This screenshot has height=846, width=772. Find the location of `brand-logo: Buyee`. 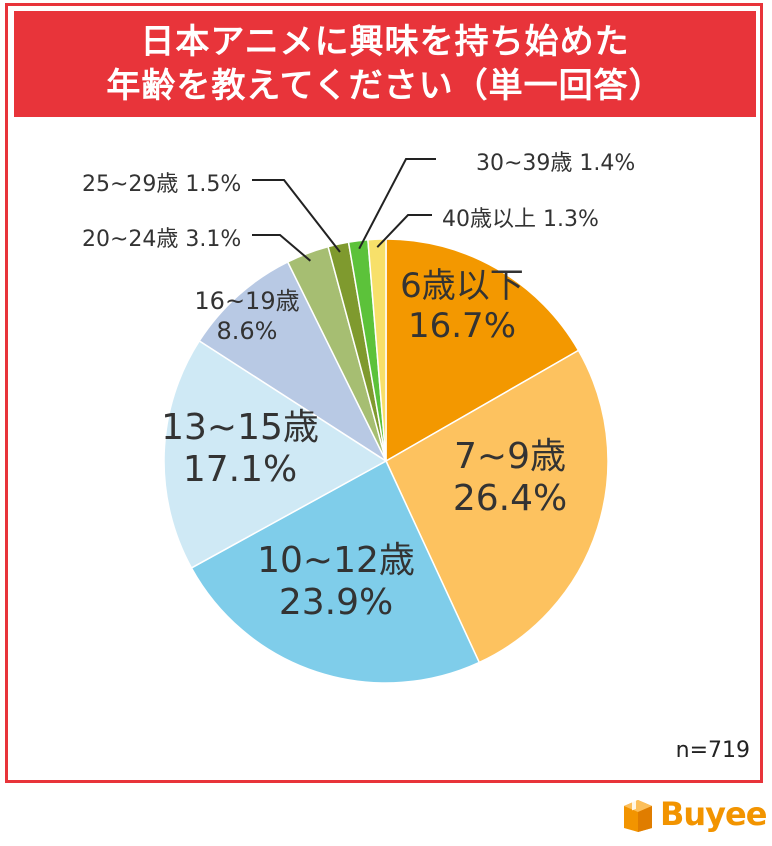

brand-logo: Buyee is located at coordinates (694, 814).